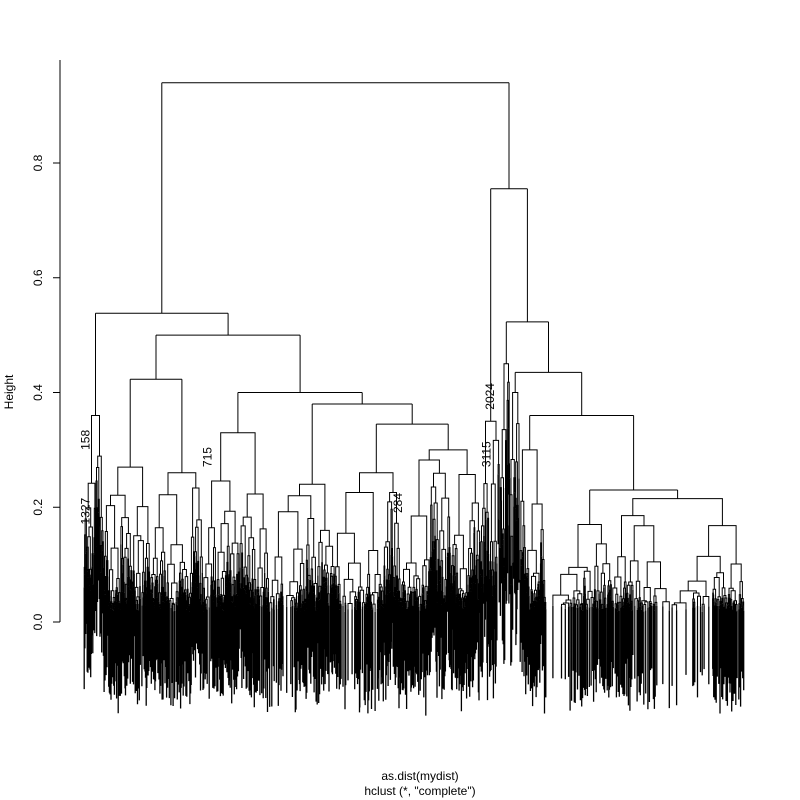 The height and width of the screenshot is (800, 800). What do you see at coordinates (38, 621) in the screenshot?
I see `y-tick-label: 0.0` at bounding box center [38, 621].